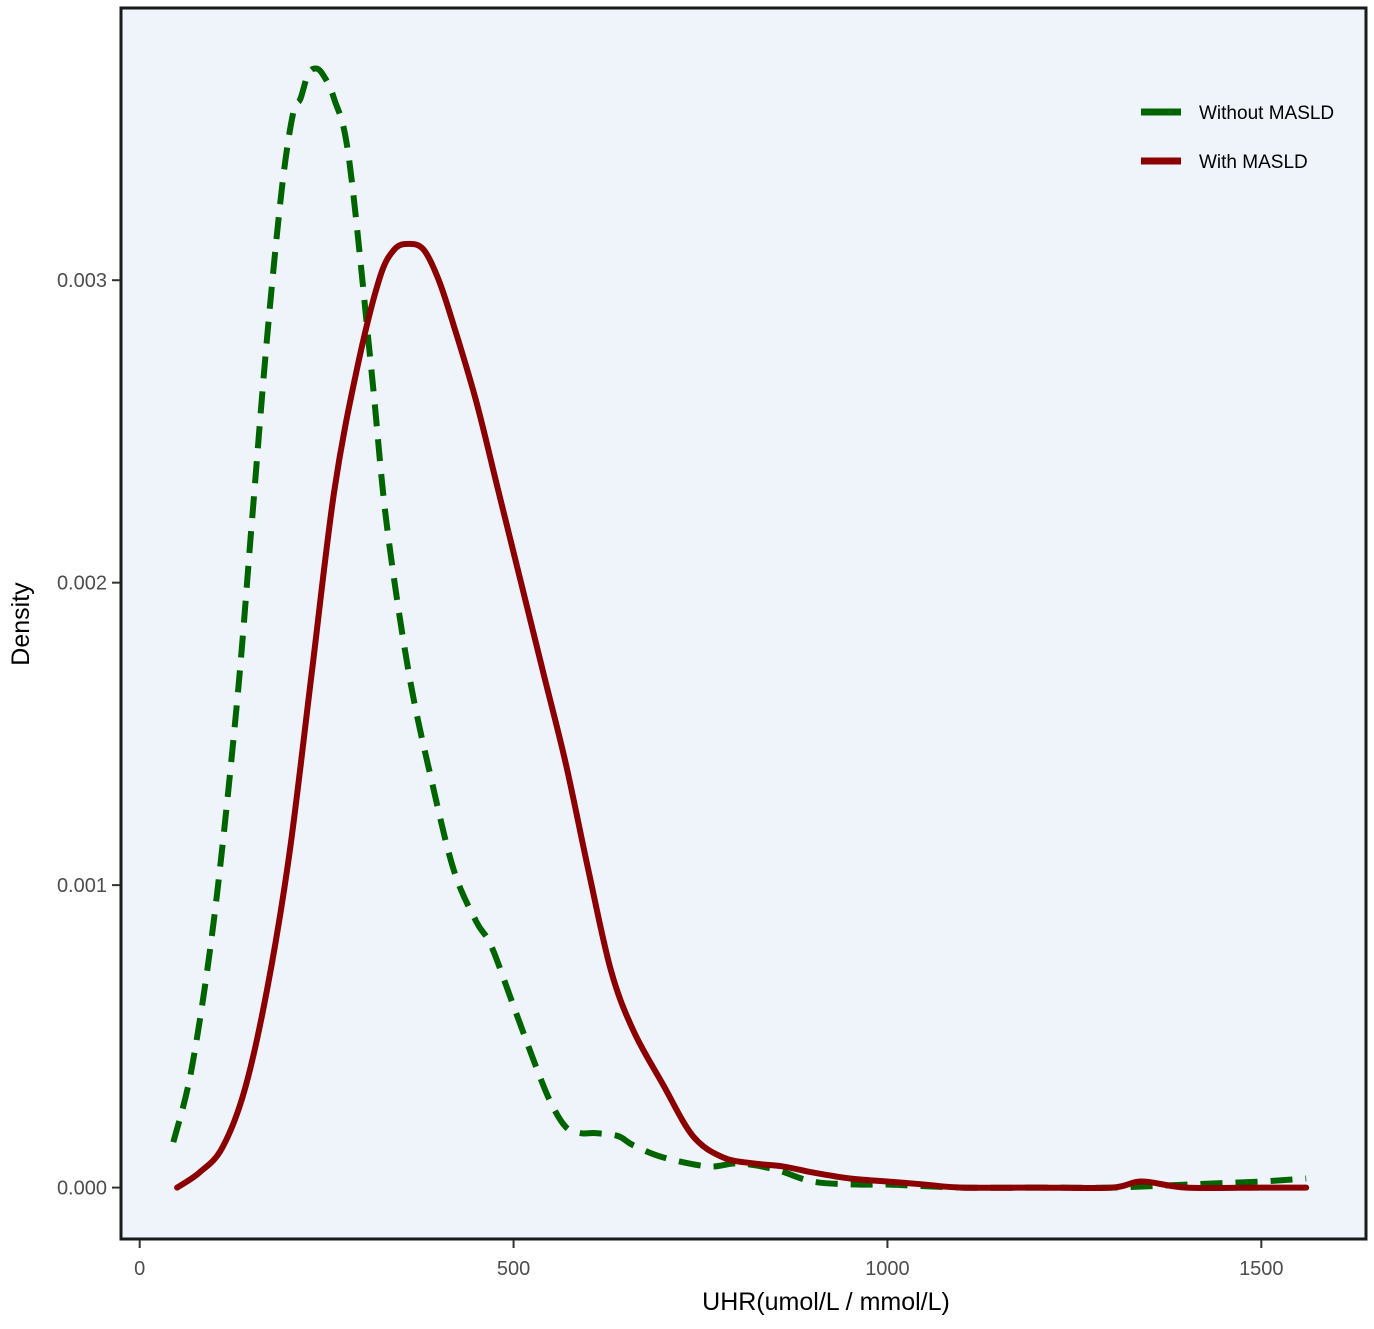  I want to click on y-tick-label: 0.001, so click(82, 886).